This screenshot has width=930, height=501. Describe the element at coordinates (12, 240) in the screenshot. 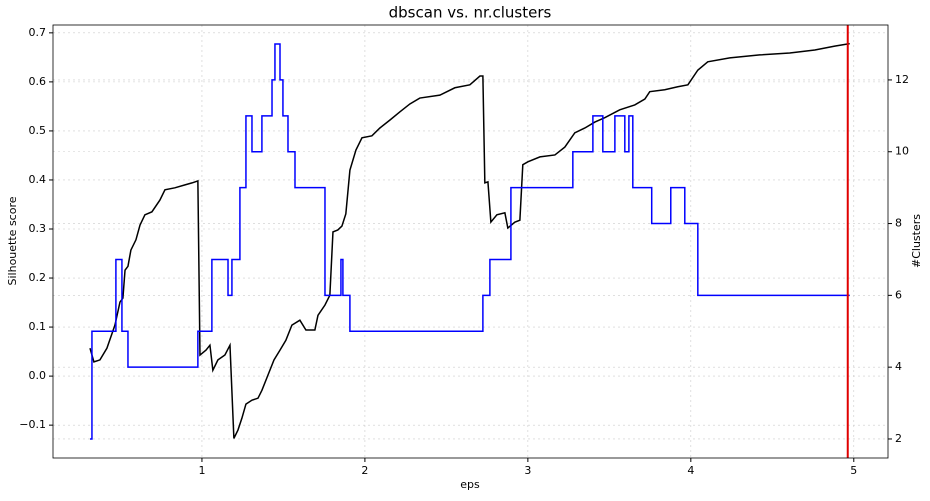

I see `y-axis-label: Silhouette score` at that location.